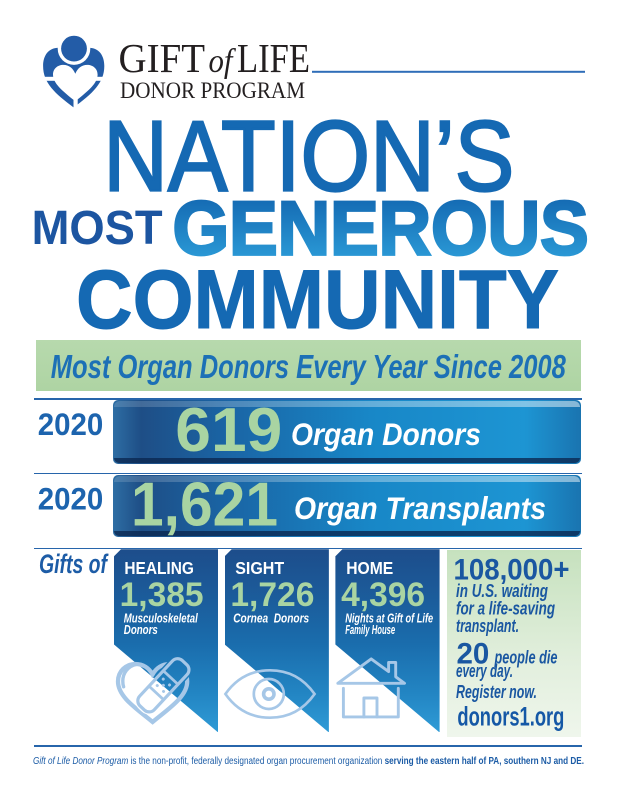 The width and height of the screenshot is (618, 800). I want to click on svg-text:Most Organ Donors Every Year S: Most Organ Donors Every Year Since 2008, so click(308, 366).